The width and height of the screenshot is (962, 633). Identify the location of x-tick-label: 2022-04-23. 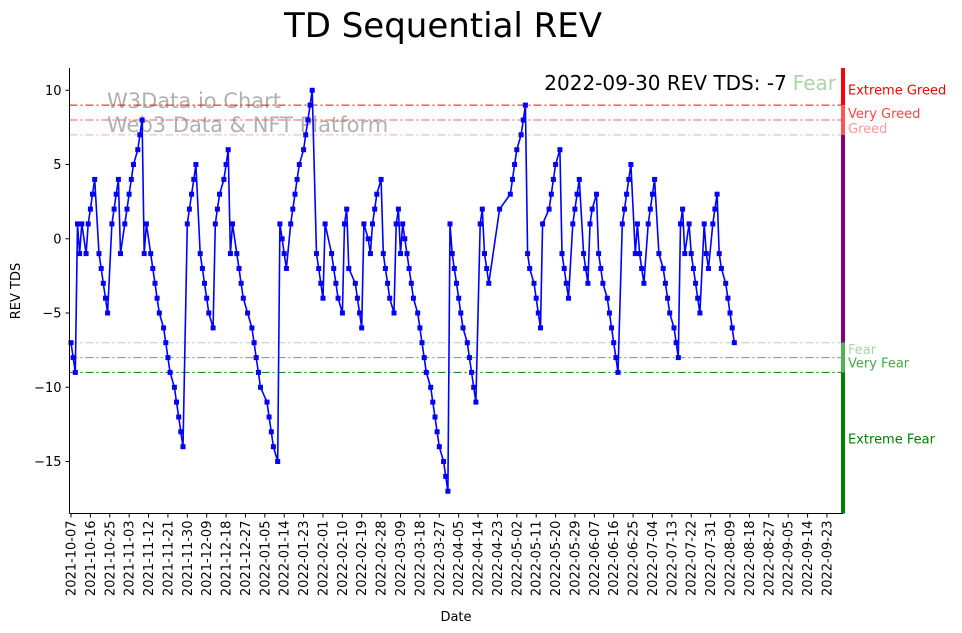
(498, 558).